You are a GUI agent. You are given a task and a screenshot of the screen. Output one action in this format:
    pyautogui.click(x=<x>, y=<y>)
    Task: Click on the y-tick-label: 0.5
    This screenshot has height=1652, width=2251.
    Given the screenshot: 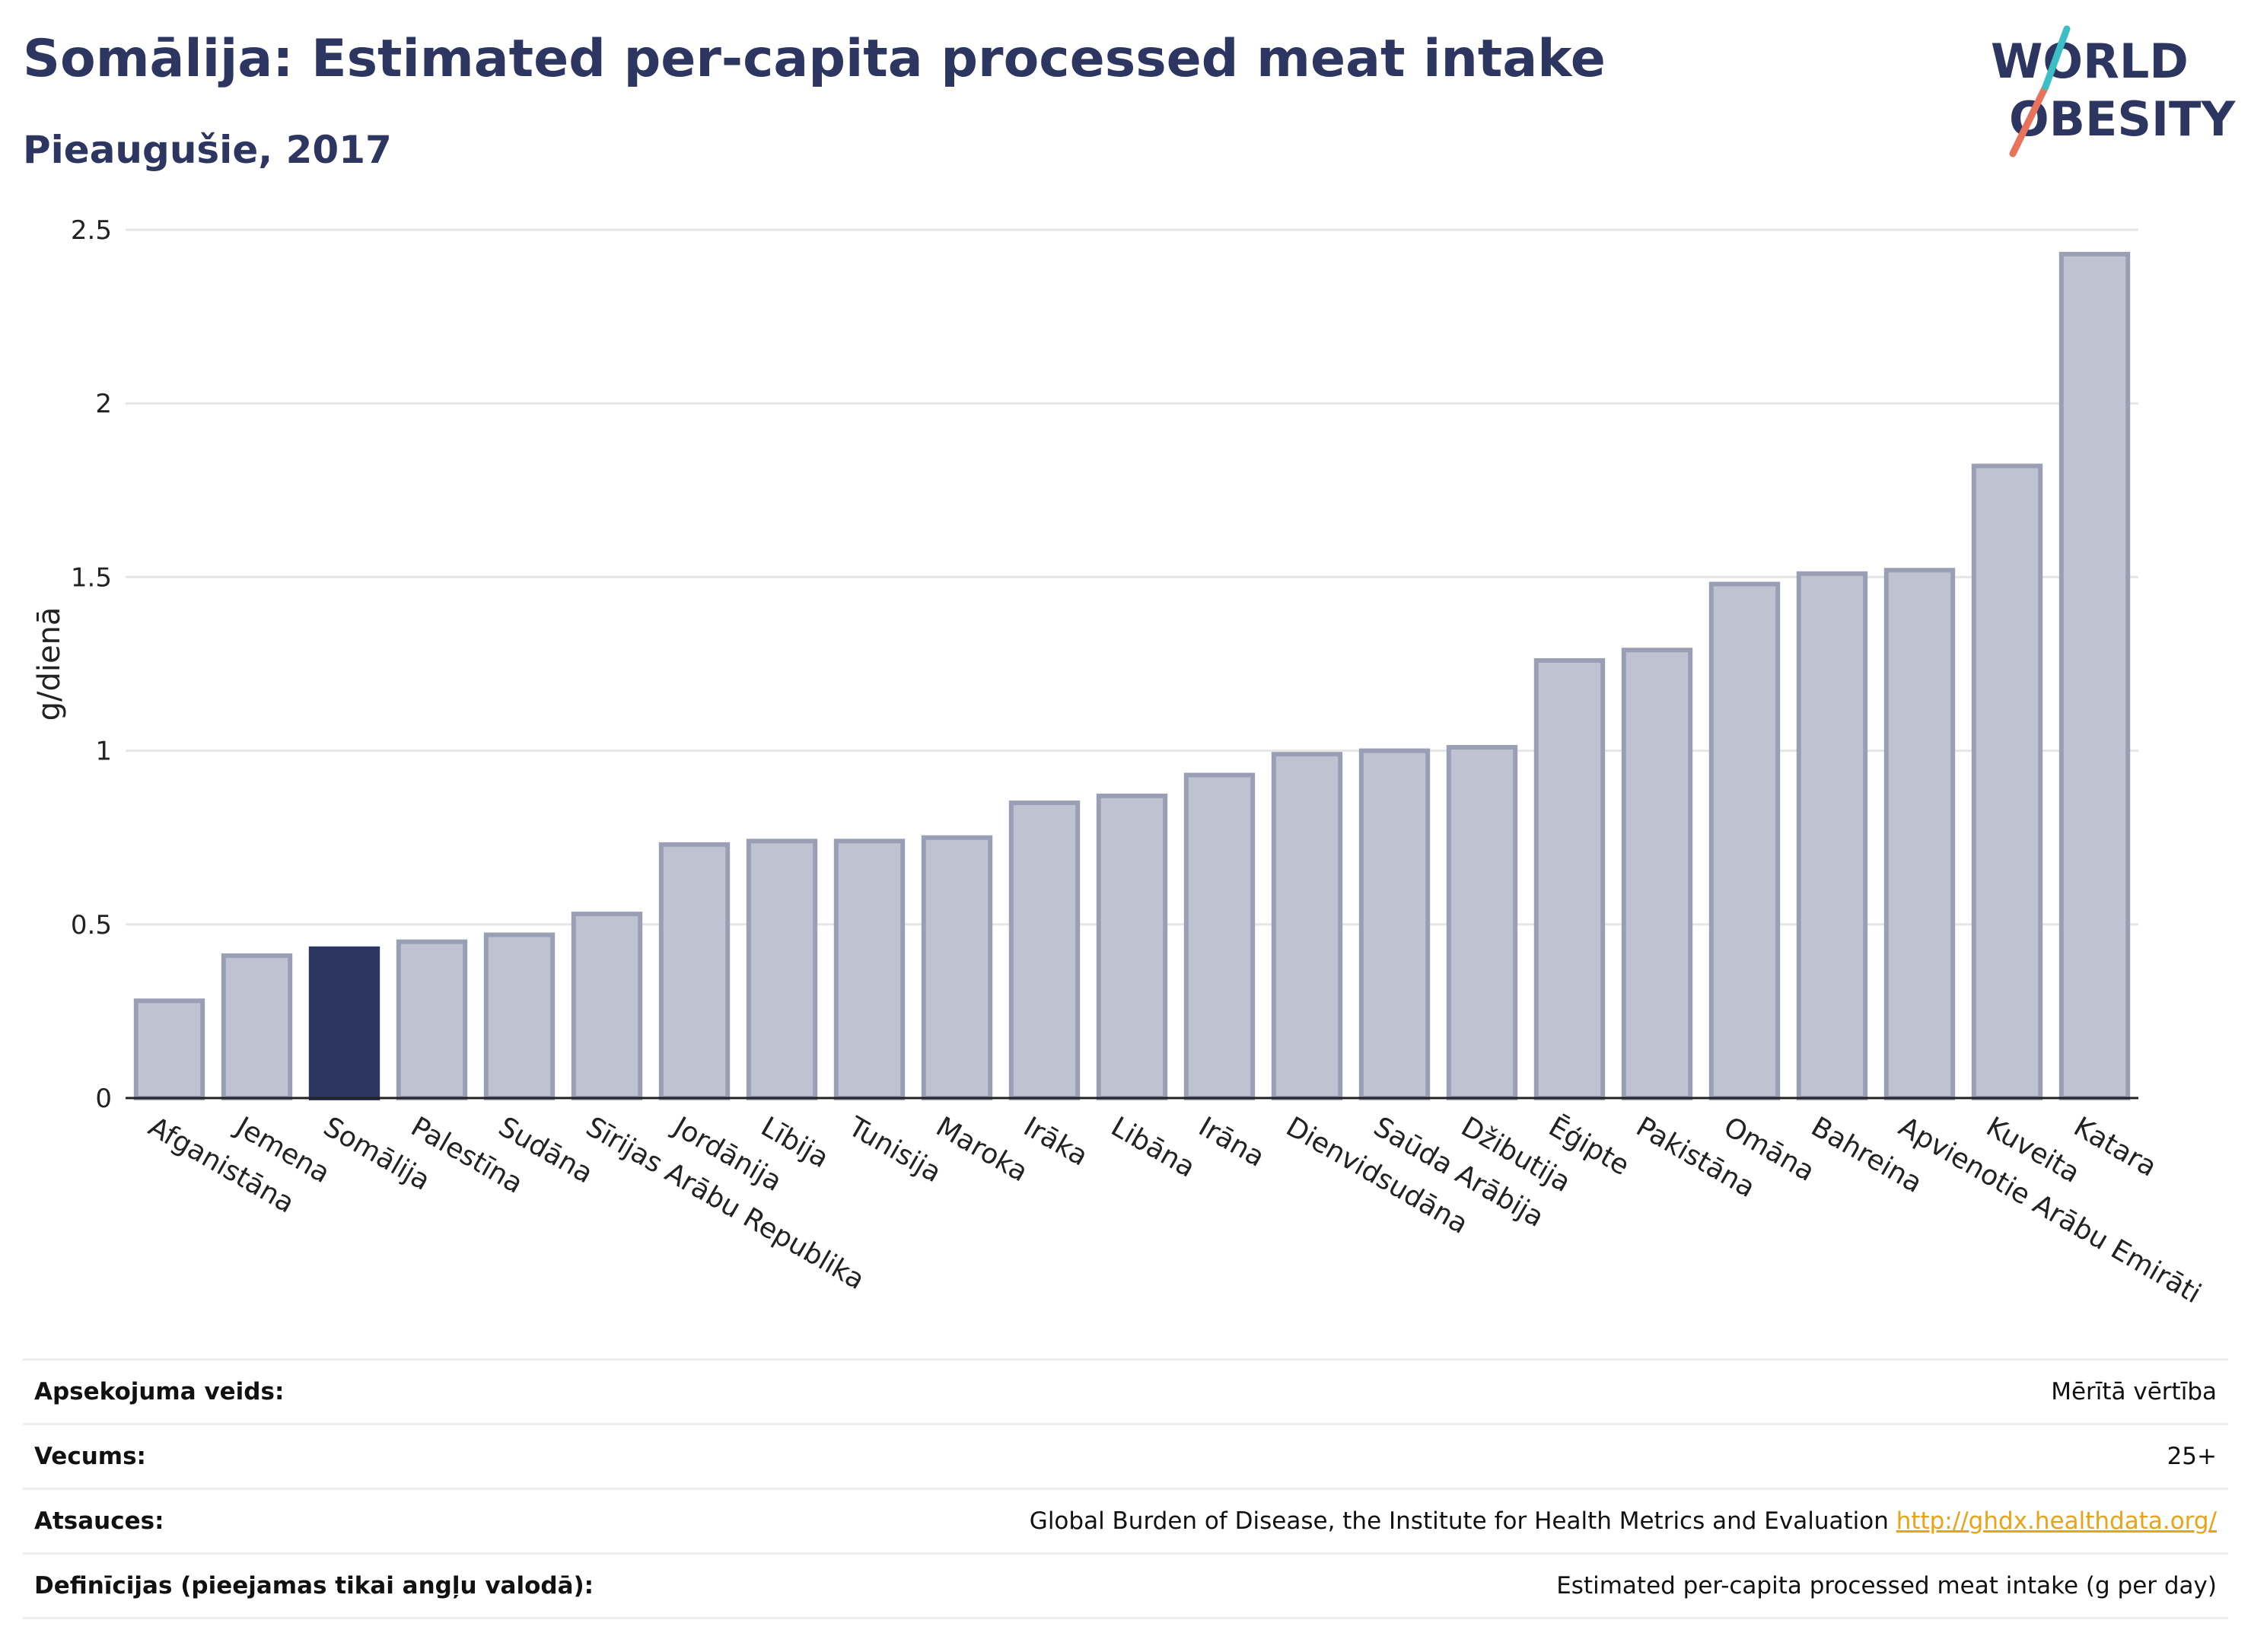 What is the action you would take?
    pyautogui.click(x=91, y=925)
    